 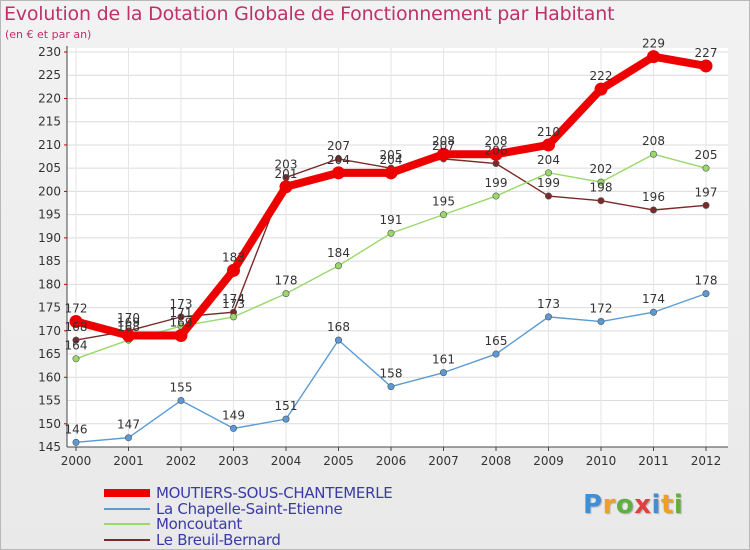 I want to click on y-tick-label: 155, so click(x=49, y=401).